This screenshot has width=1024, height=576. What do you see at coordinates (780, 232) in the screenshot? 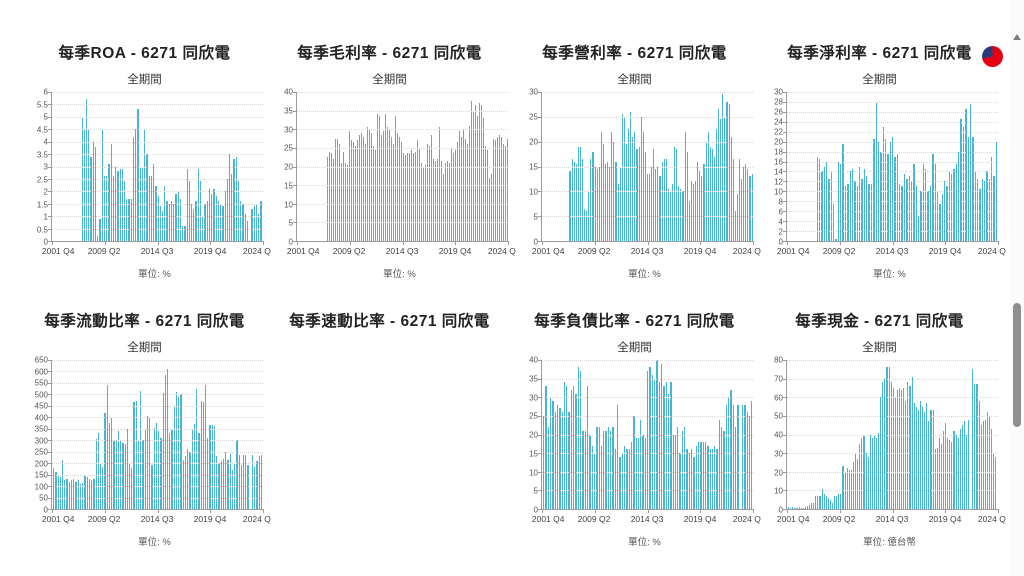
I see `y-tick-label: 2` at bounding box center [780, 232].